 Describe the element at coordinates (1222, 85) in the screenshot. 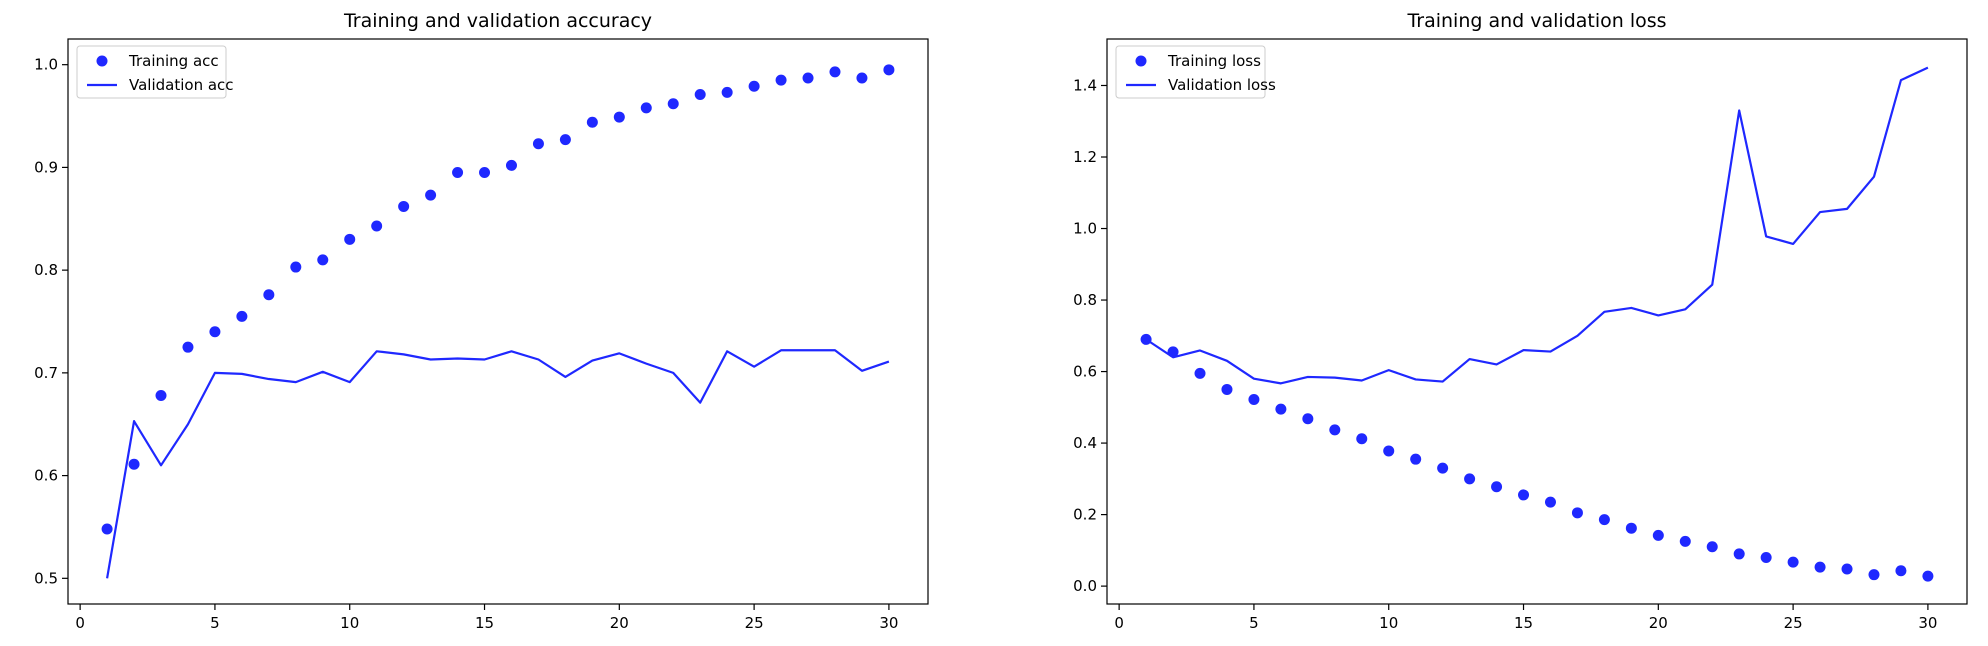

I see `legend-label: Validation loss` at that location.